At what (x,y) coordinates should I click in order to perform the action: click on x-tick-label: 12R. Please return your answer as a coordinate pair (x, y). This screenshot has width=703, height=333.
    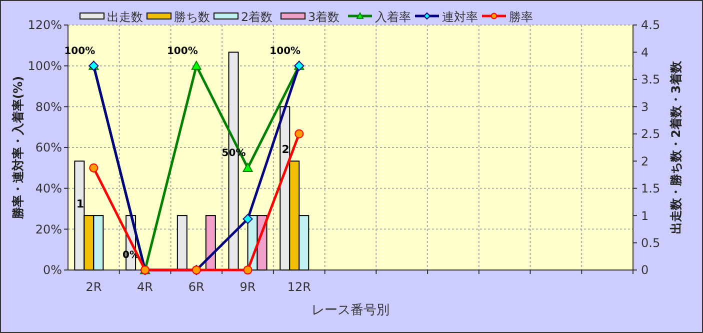
    Looking at the image, I should click on (299, 287).